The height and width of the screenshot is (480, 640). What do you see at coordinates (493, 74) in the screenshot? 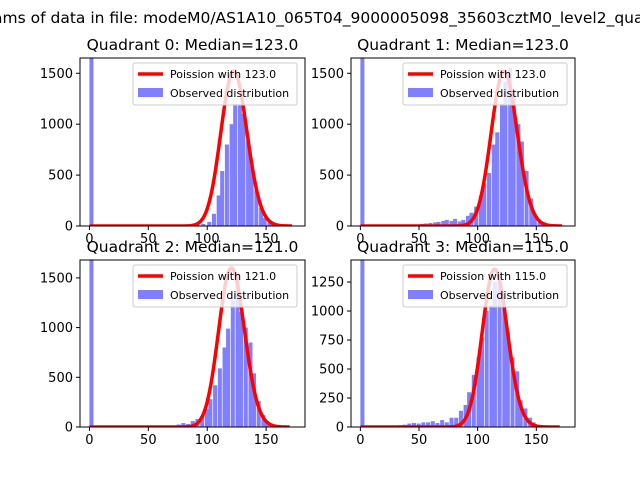
I see `legend-label-poisson: Poission with 123.0` at bounding box center [493, 74].